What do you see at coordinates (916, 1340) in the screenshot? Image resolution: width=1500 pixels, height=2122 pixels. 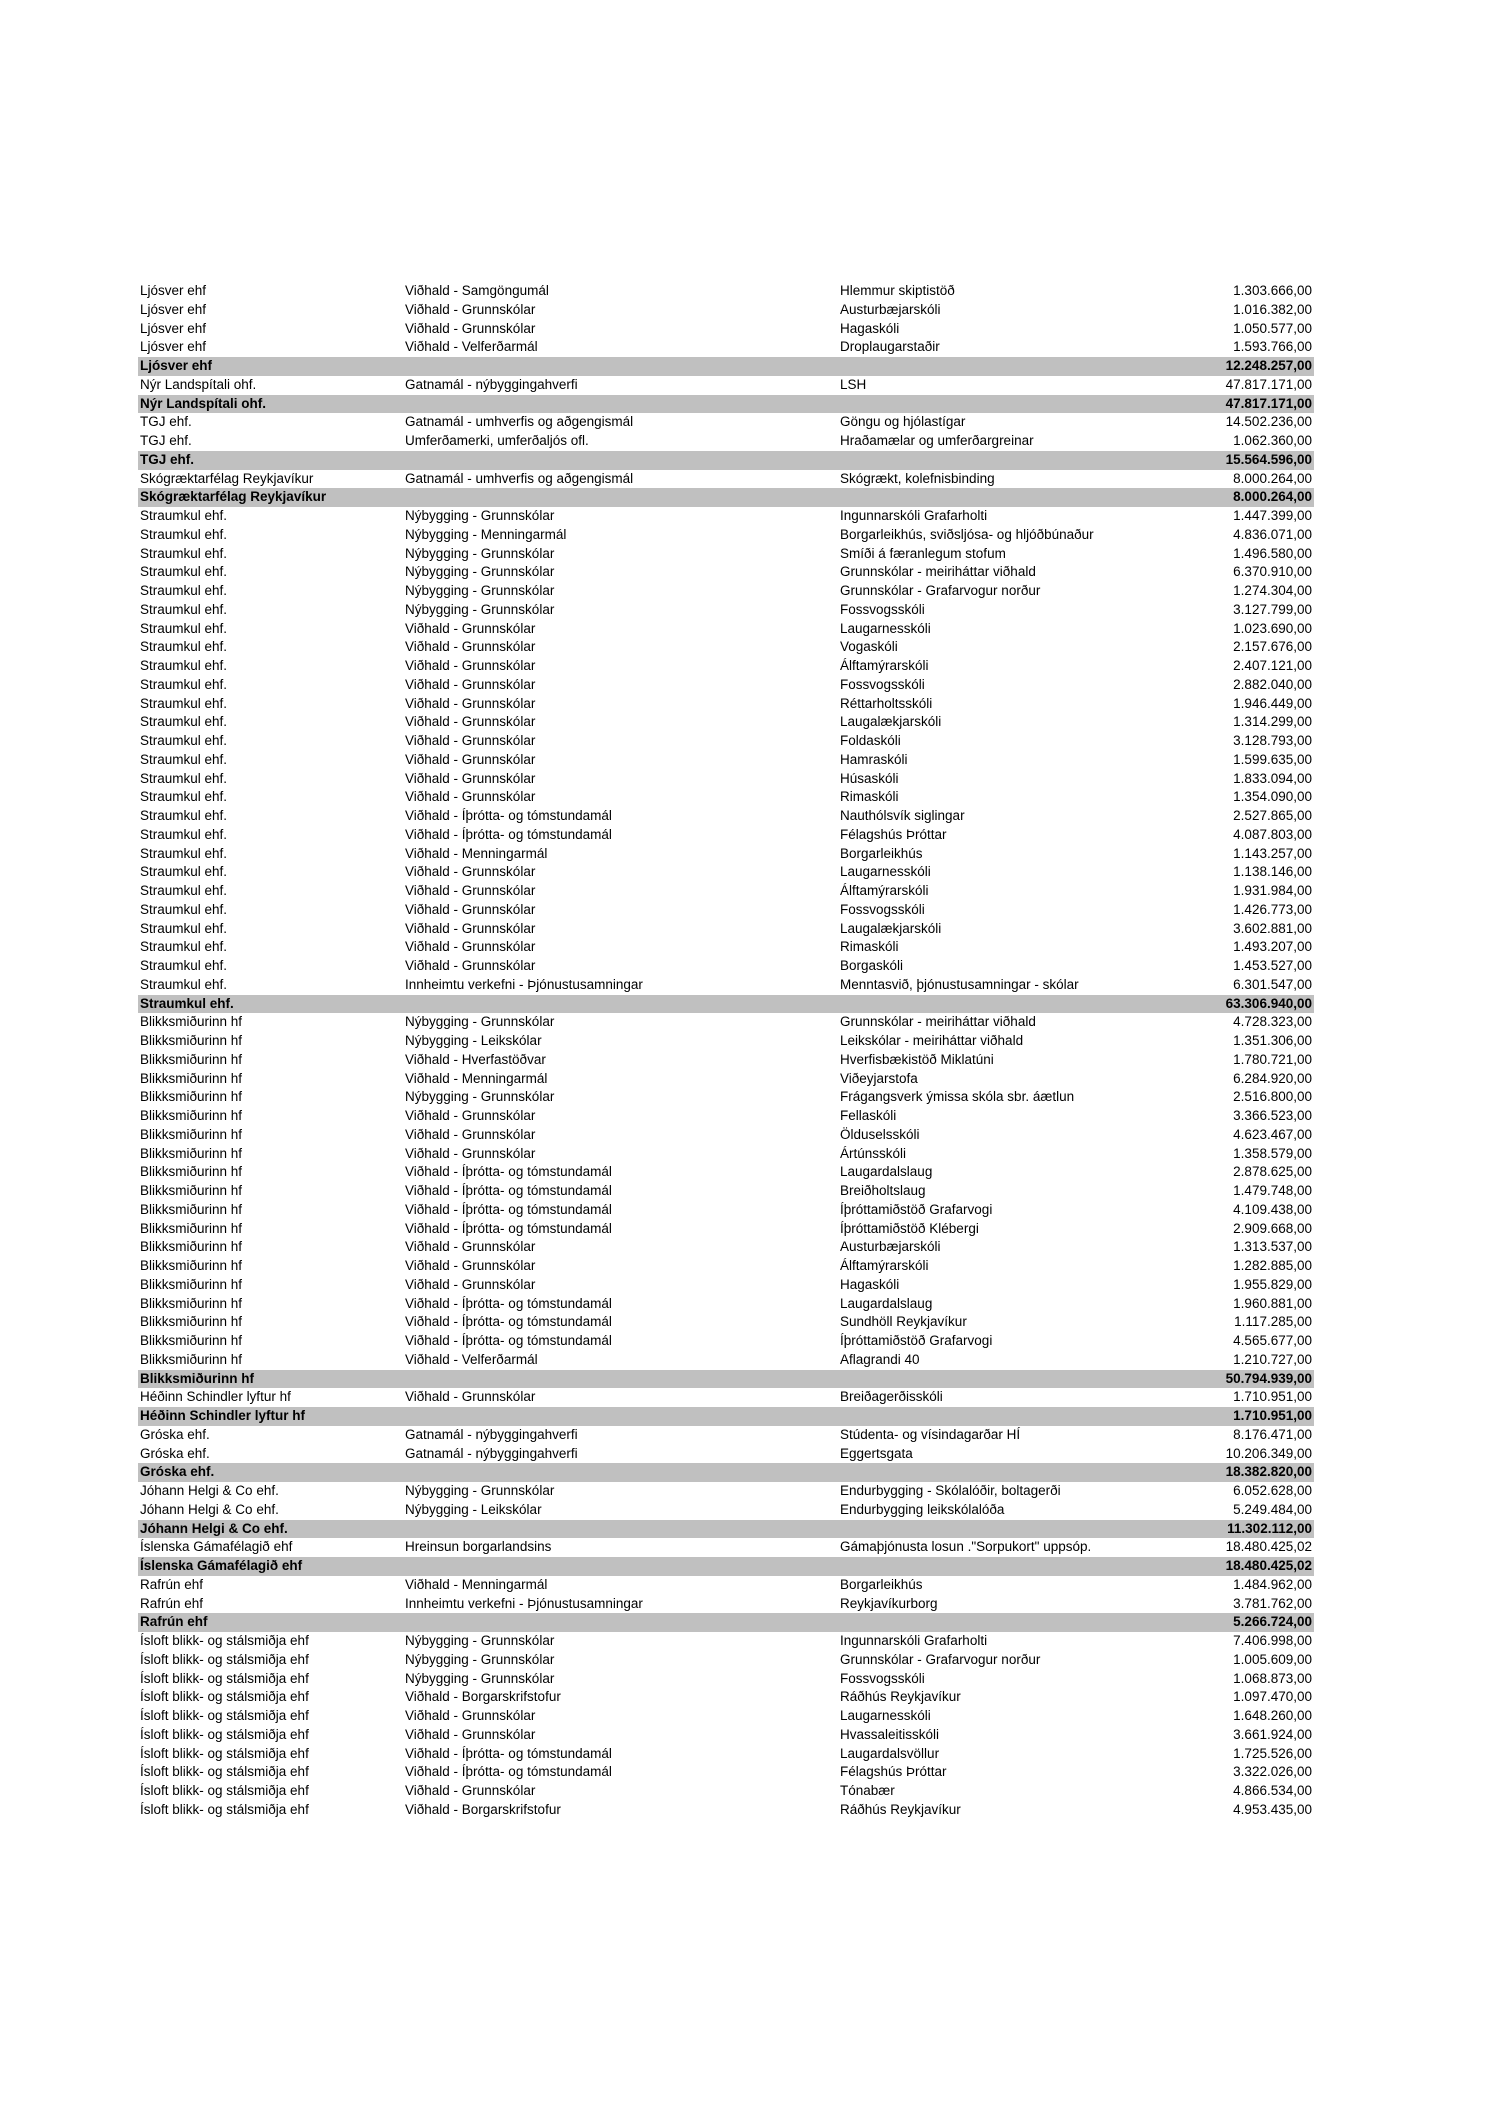 I see `project-cell: Íþróttamiðstöð Grafarvogi` at bounding box center [916, 1340].